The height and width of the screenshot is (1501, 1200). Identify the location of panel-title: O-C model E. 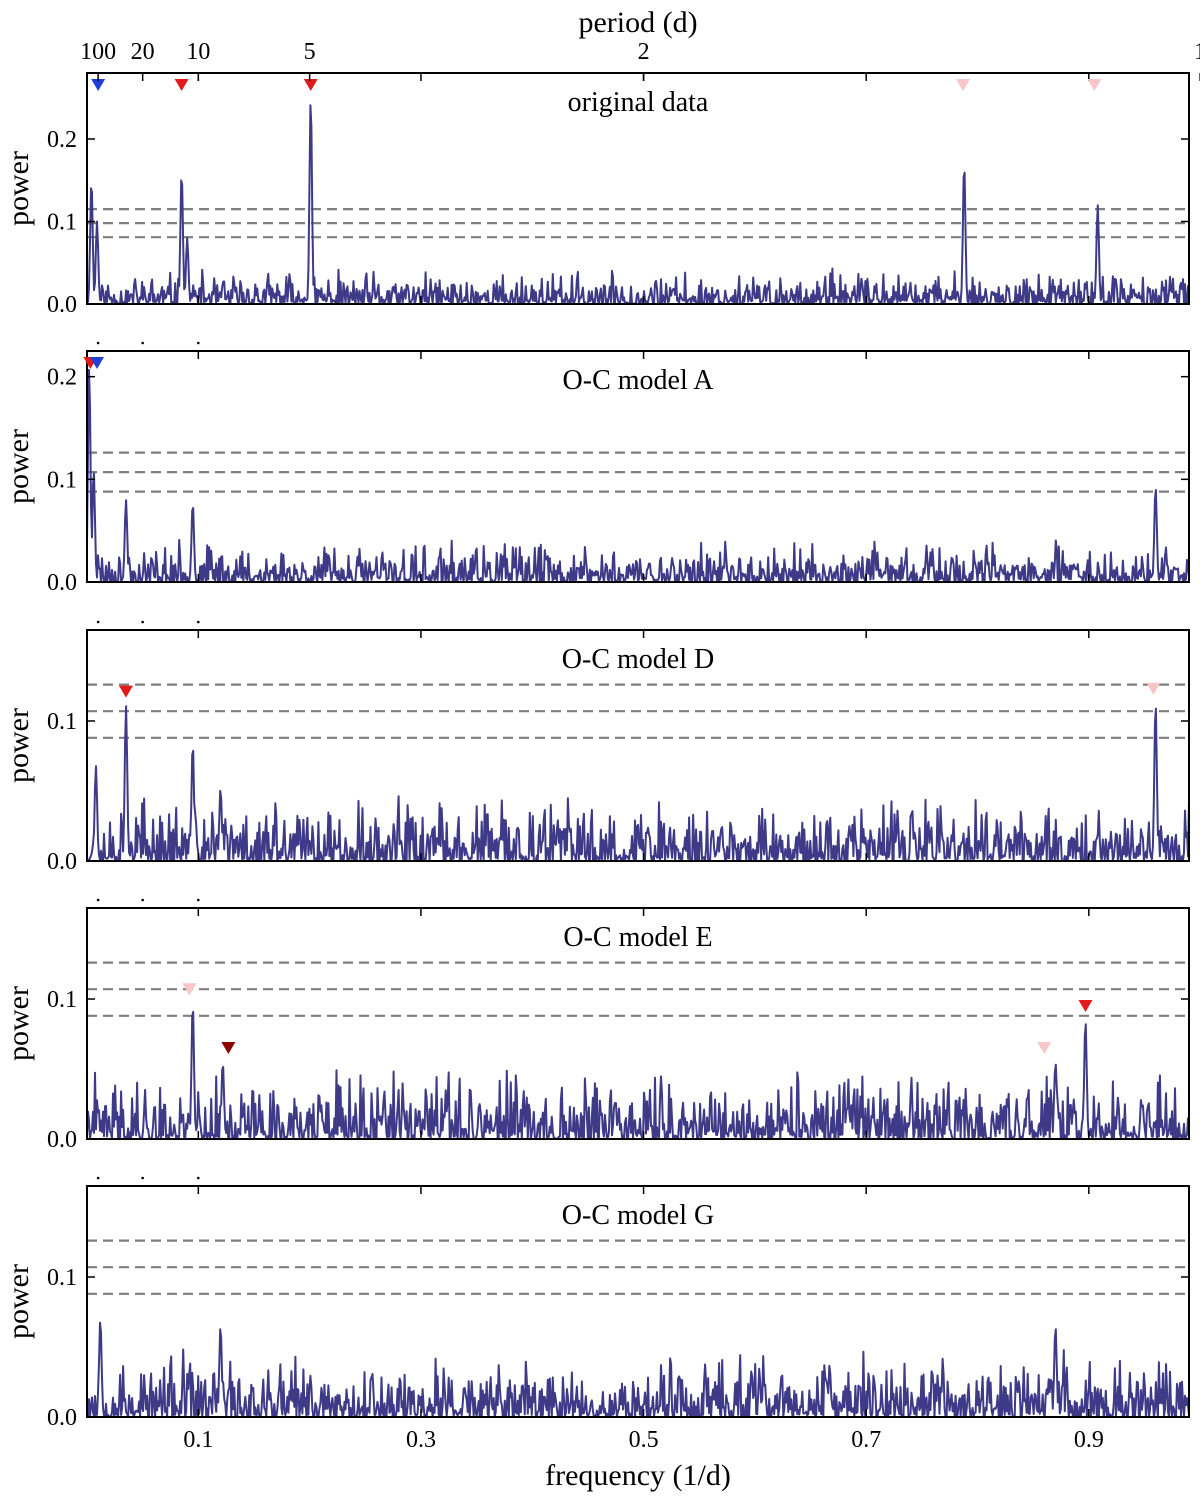
(637, 937).